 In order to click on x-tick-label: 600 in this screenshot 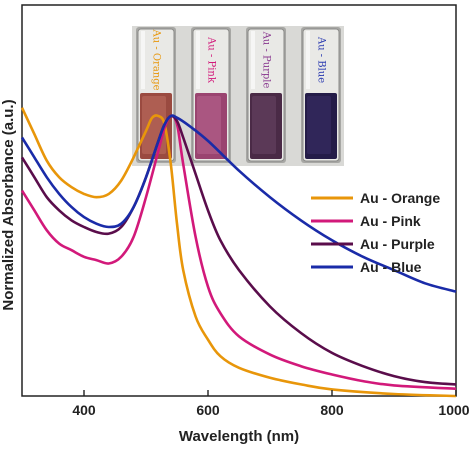, I will do `click(208, 410)`.